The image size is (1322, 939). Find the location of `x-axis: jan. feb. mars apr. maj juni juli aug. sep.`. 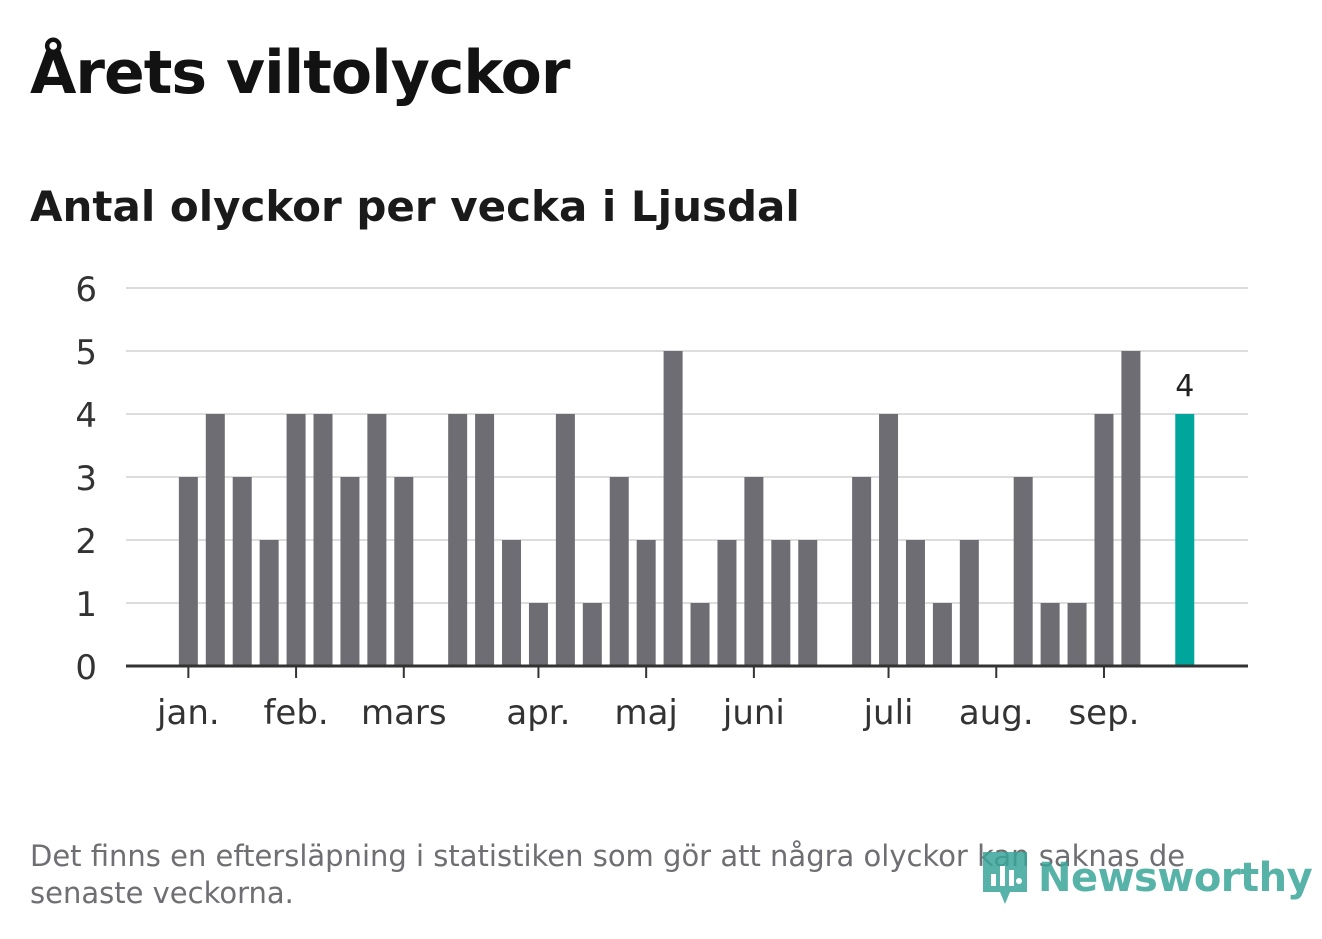

x-axis: jan. feb. mars apr. maj juni juli aug. sep. is located at coordinates (687, 698).